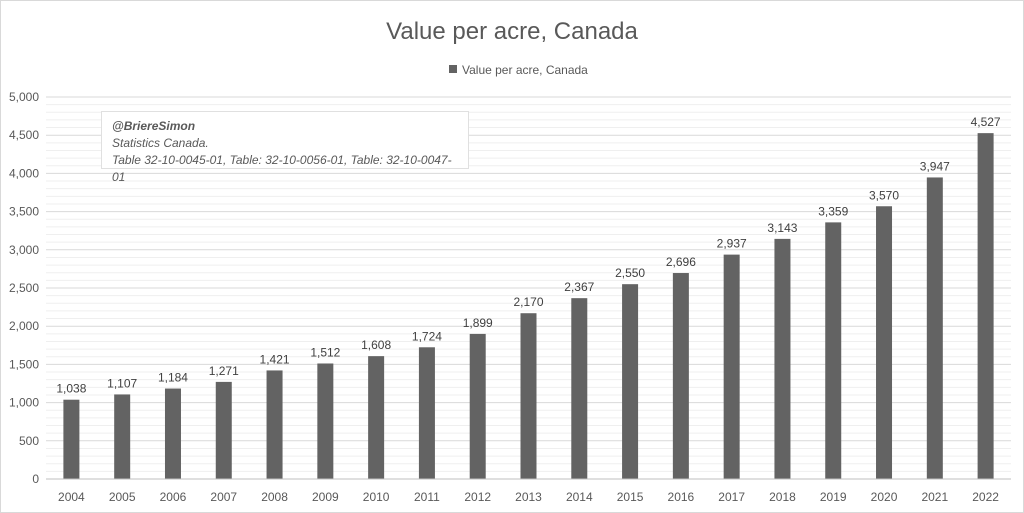 This screenshot has width=1024, height=513. I want to click on data-label: 1,184, so click(173, 378).